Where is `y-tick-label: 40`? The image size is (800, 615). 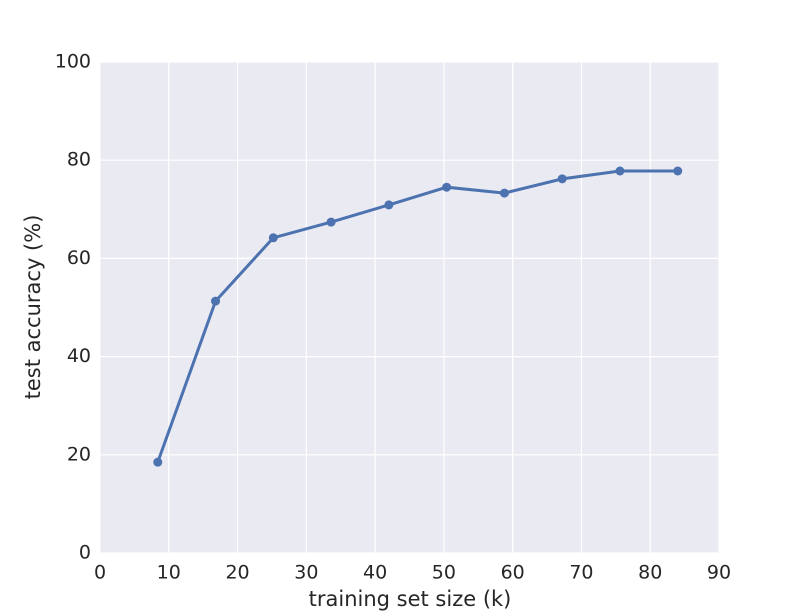 y-tick-label: 40 is located at coordinates (79, 356).